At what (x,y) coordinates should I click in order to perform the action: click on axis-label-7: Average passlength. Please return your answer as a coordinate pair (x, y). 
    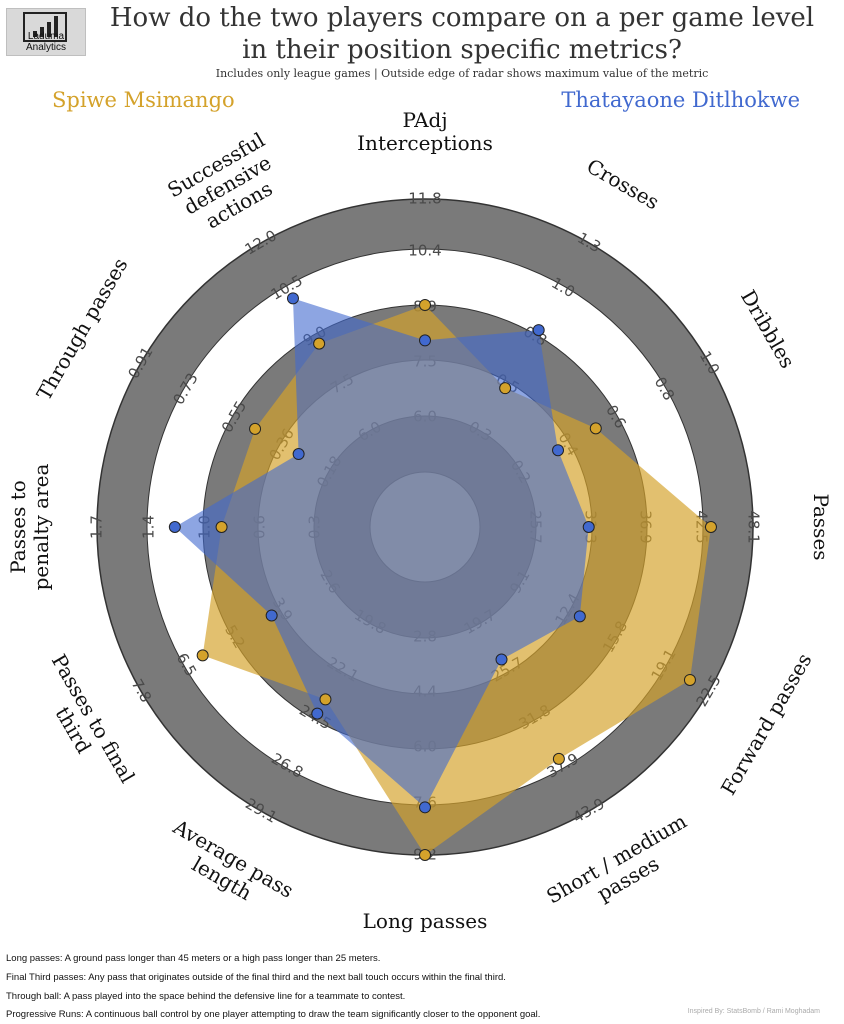
    Looking at the image, I should click on (227, 868).